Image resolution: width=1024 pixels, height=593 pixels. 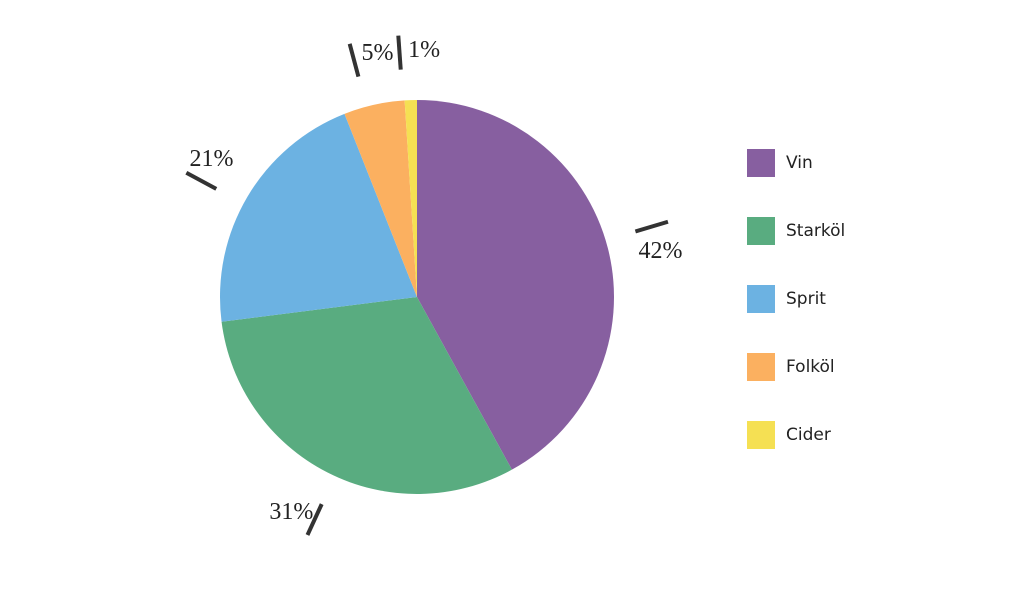 What do you see at coordinates (806, 299) in the screenshot?
I see `legend-label: Sprit` at bounding box center [806, 299].